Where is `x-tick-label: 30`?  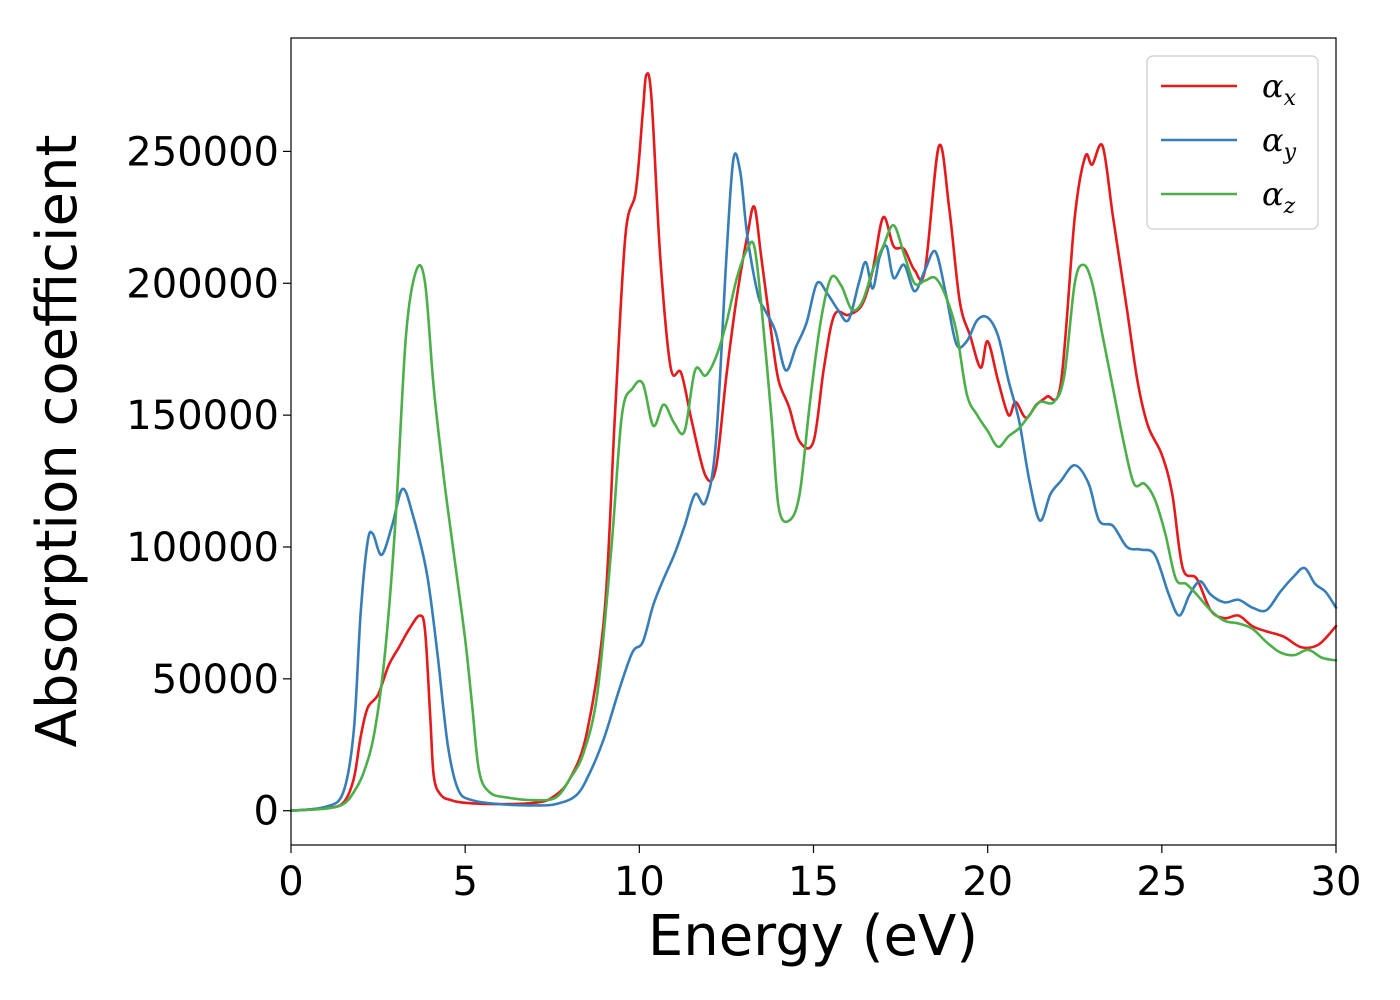
x-tick-label: 30 is located at coordinates (1336, 882).